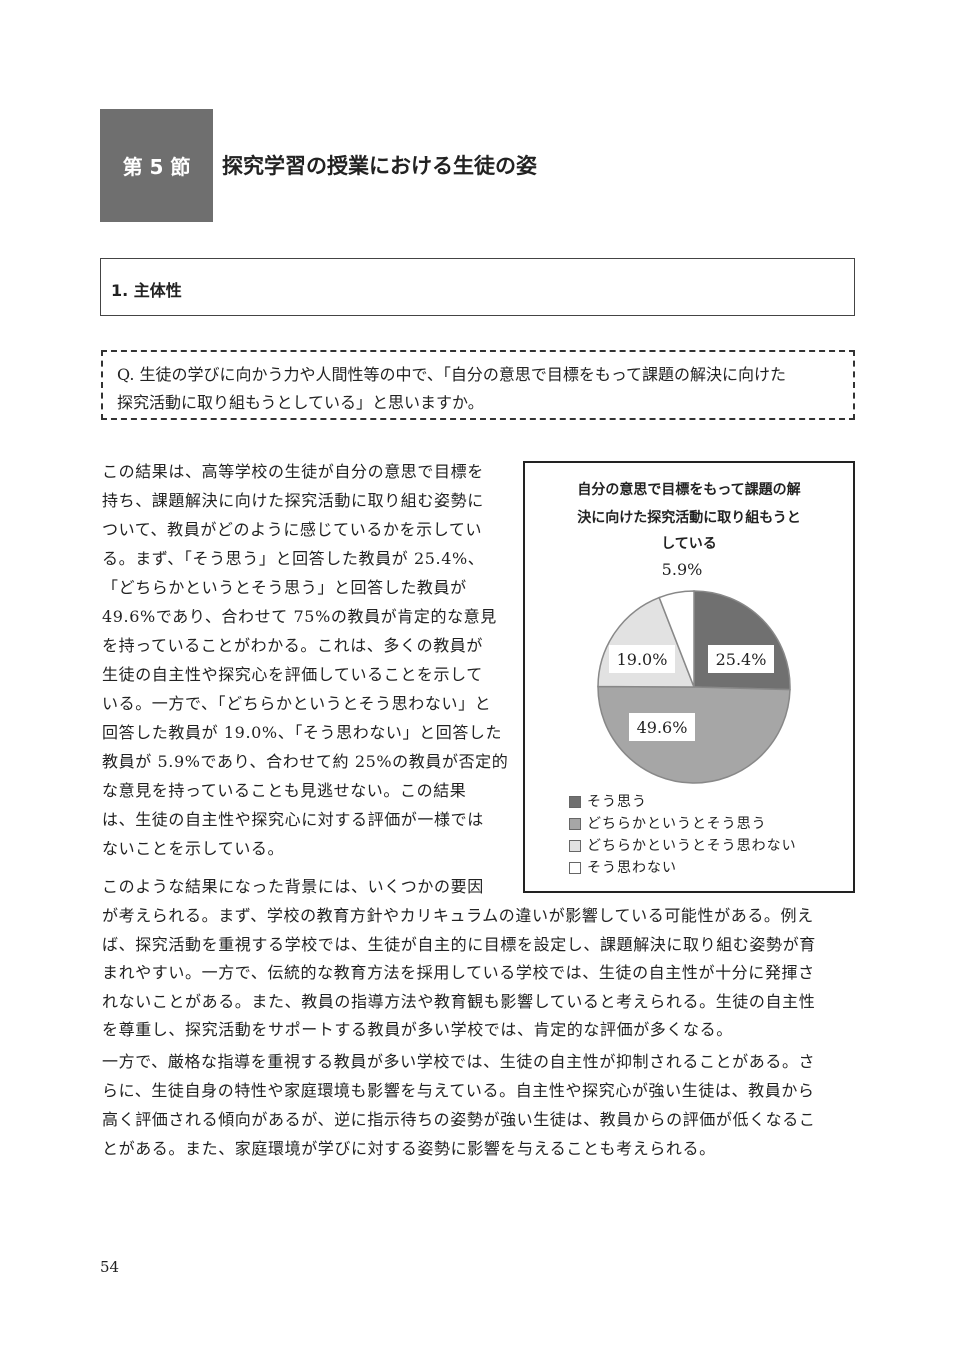  What do you see at coordinates (292, 529) in the screenshot?
I see `body-line: ついて、教員がどのように感じているかを示してい` at bounding box center [292, 529].